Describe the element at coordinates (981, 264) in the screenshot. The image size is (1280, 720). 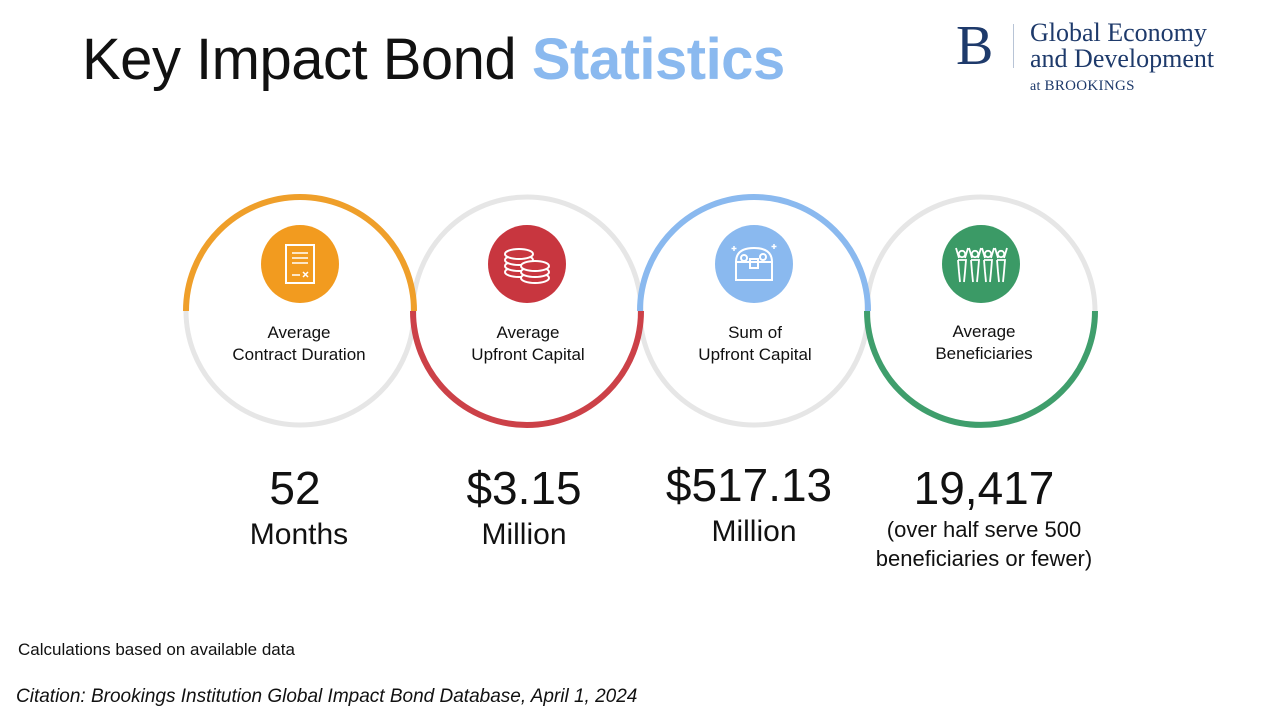
I see `people-group-icon` at that location.